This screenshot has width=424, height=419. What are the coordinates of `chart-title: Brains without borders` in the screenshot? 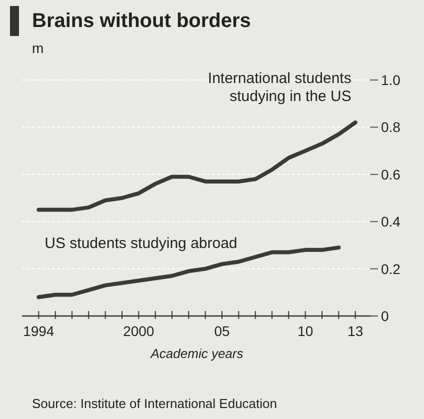 It's located at (141, 21).